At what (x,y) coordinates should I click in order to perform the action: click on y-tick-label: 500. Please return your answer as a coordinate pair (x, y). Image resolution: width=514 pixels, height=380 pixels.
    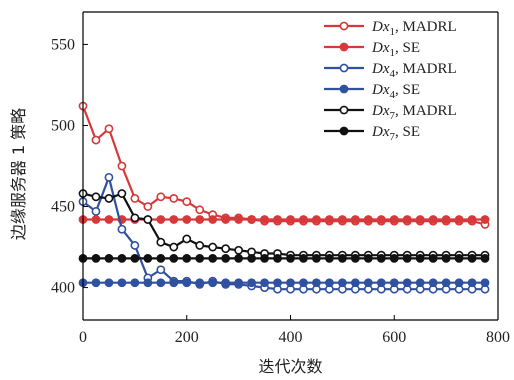
    Looking at the image, I should click on (63, 125).